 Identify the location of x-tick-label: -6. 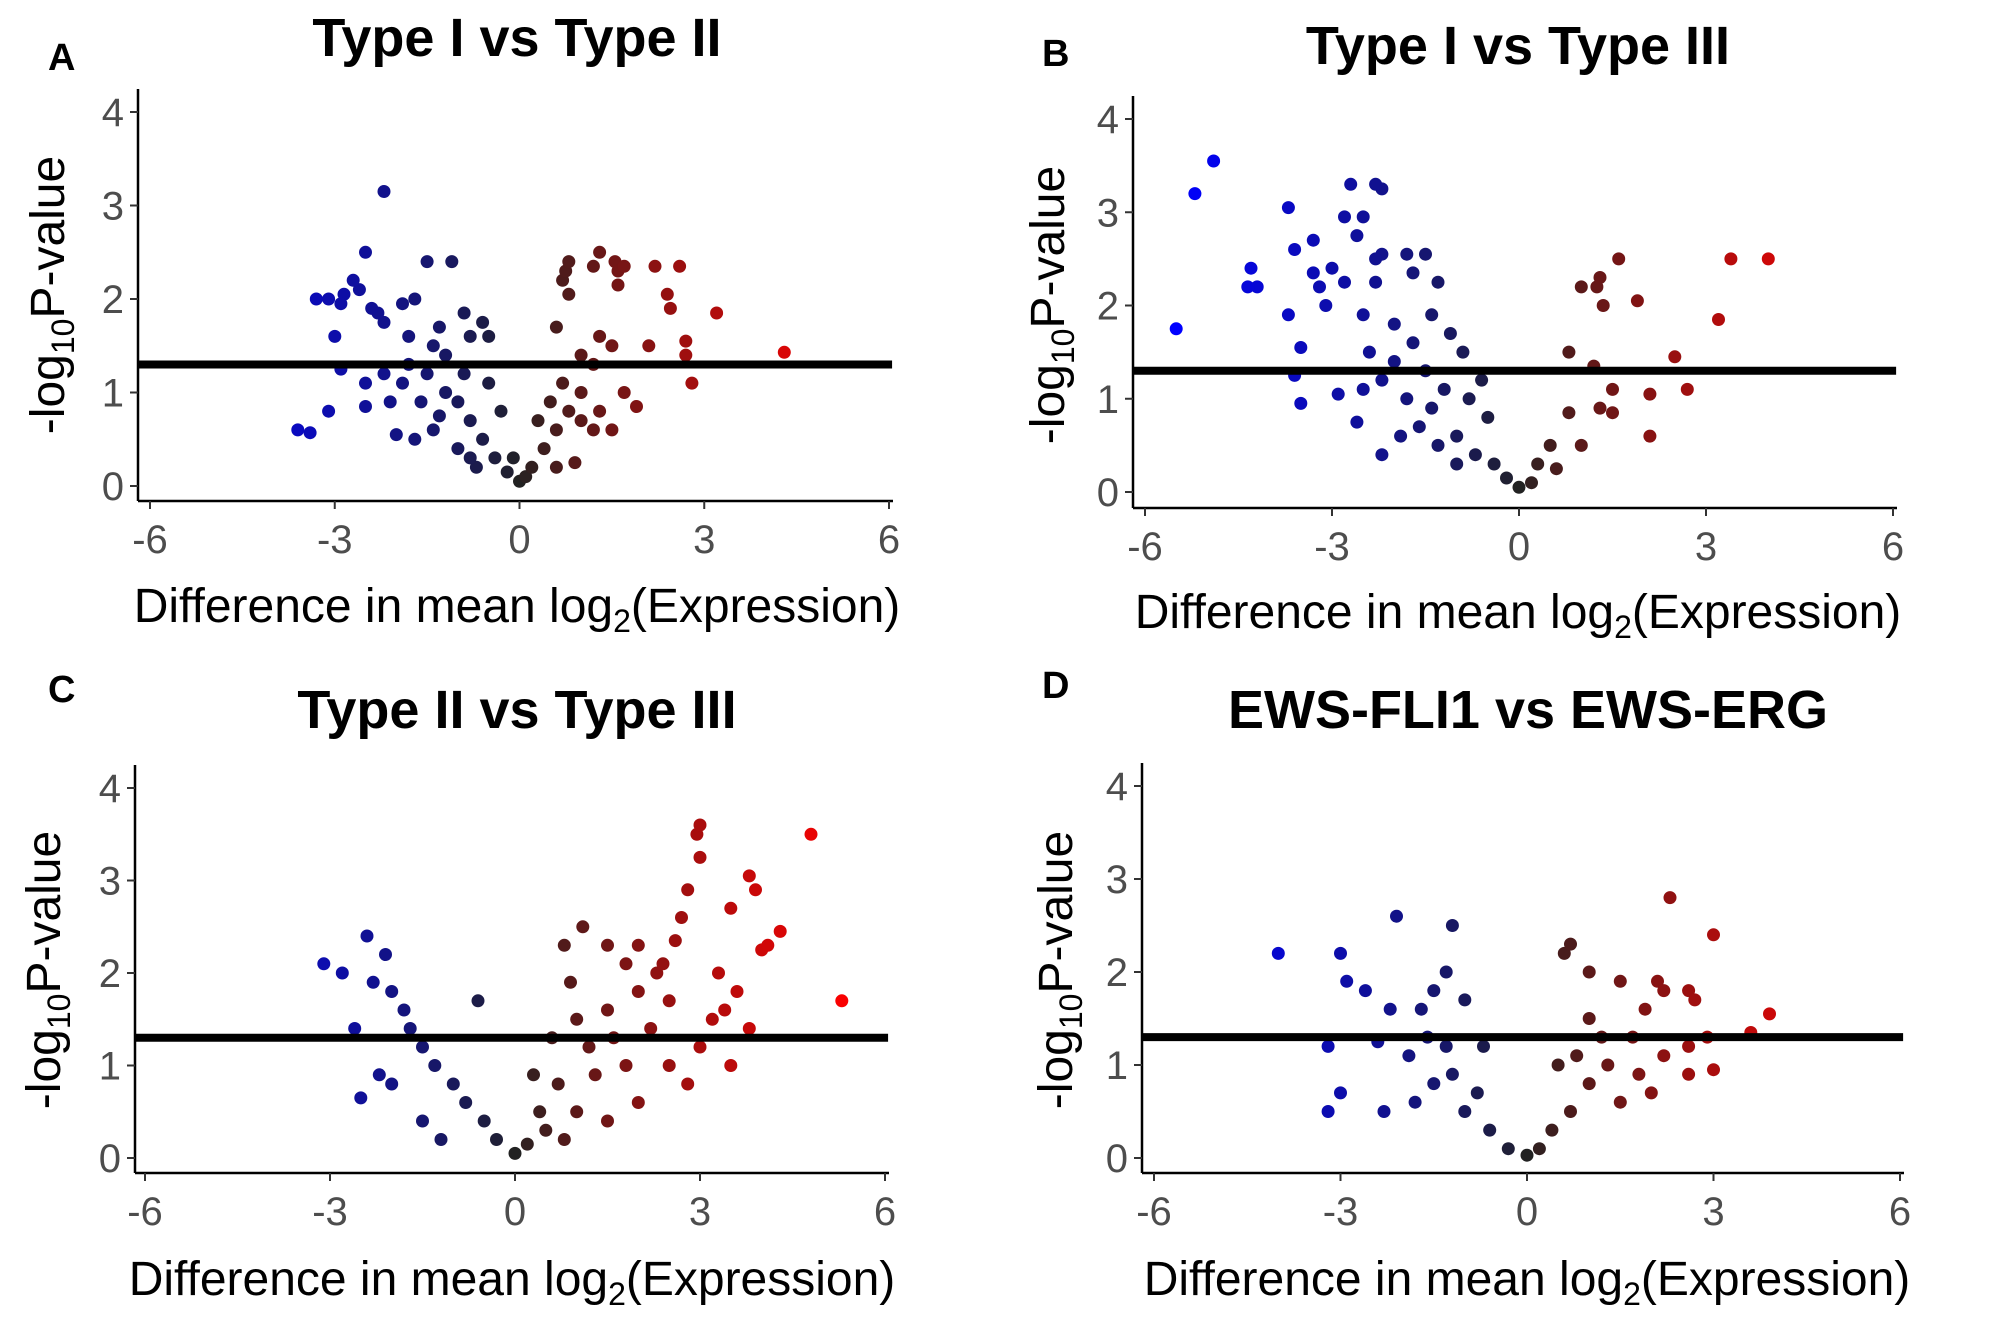
(145, 1212).